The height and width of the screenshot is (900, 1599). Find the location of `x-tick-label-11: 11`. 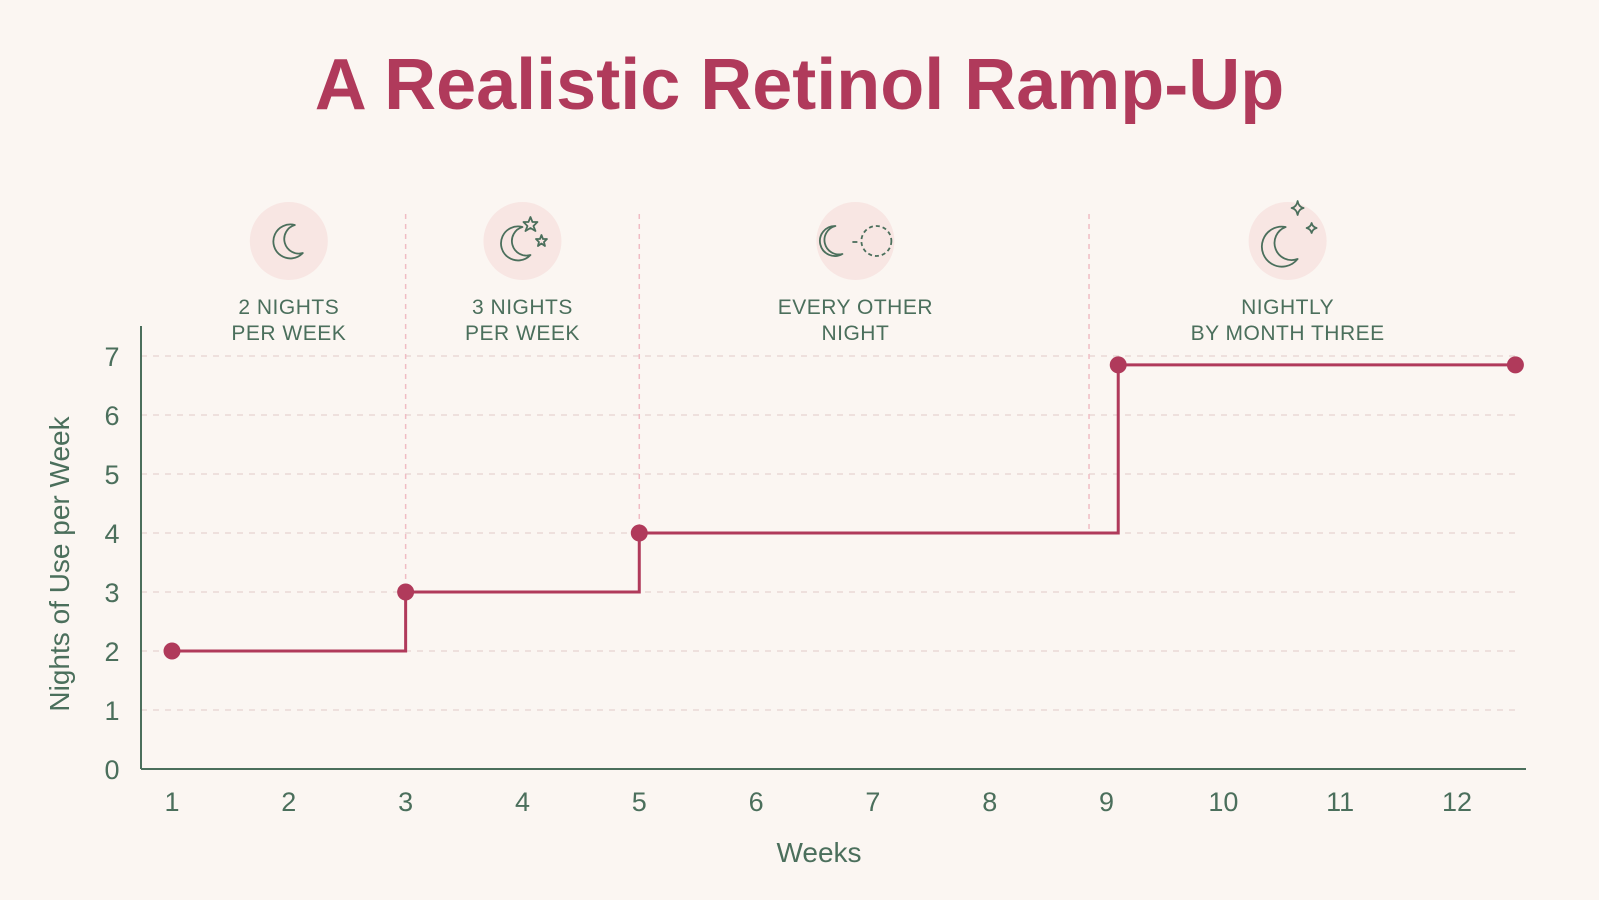

x-tick-label-11: 11 is located at coordinates (1340, 802).